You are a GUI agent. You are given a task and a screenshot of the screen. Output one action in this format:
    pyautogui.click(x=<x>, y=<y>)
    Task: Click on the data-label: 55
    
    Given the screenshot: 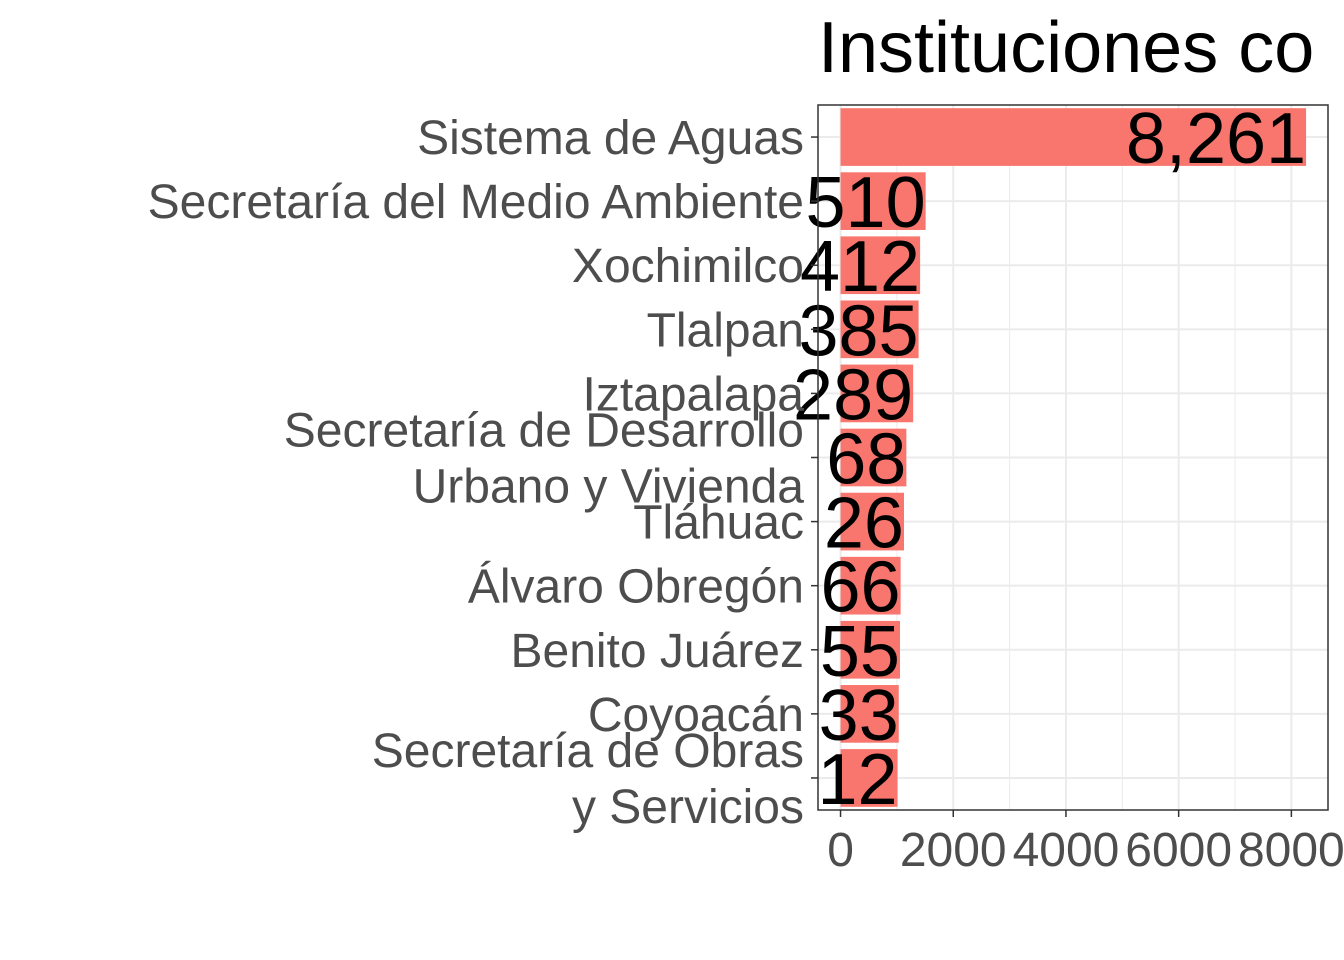 What is the action you would take?
    pyautogui.click(x=860, y=652)
    